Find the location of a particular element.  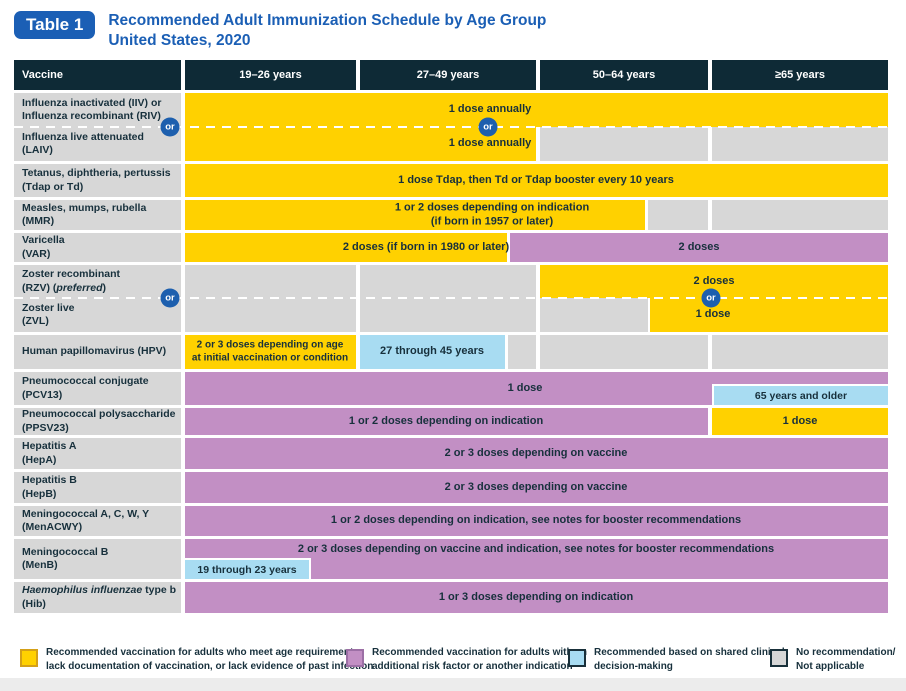

schedule-cell-blue-pcv13: 65 years and older is located at coordinates (800, 394).